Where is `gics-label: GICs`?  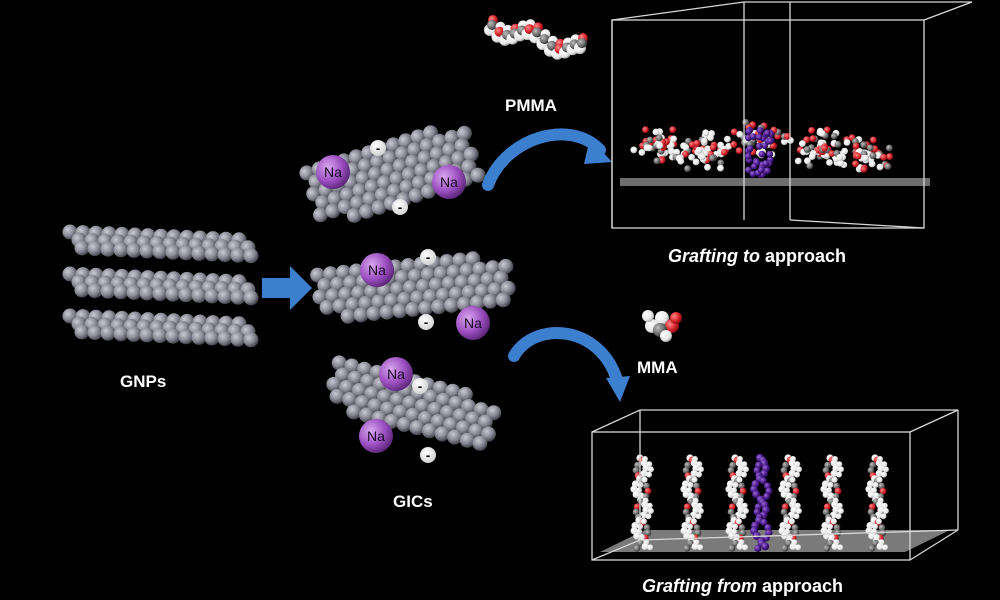 gics-label: GICs is located at coordinates (413, 502).